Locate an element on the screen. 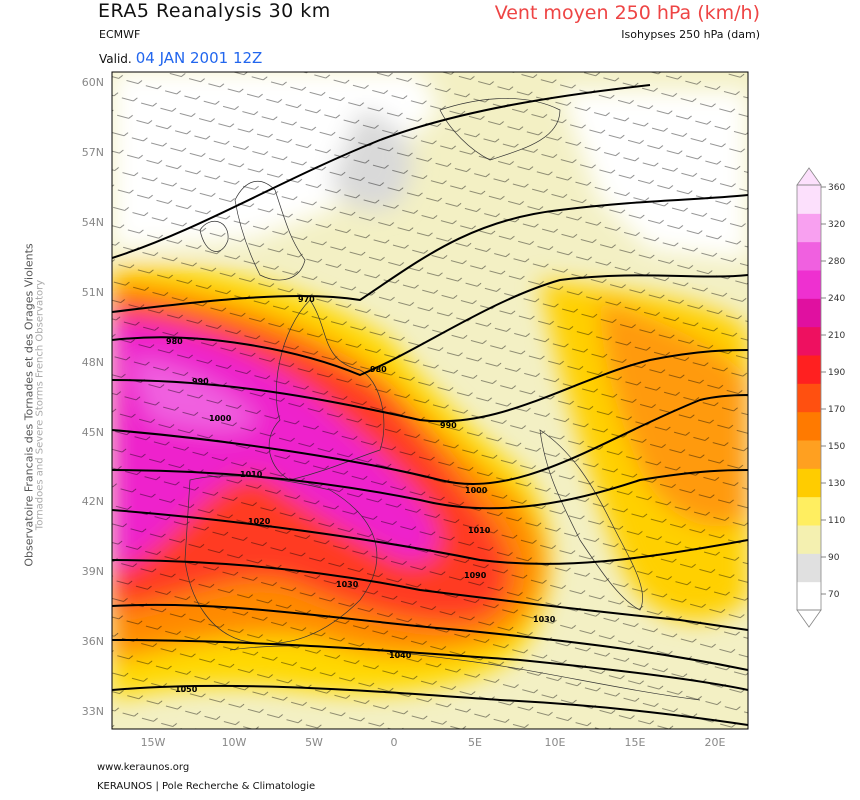  map-title: ERA5 Reanalysis 30 km is located at coordinates (214, 11).